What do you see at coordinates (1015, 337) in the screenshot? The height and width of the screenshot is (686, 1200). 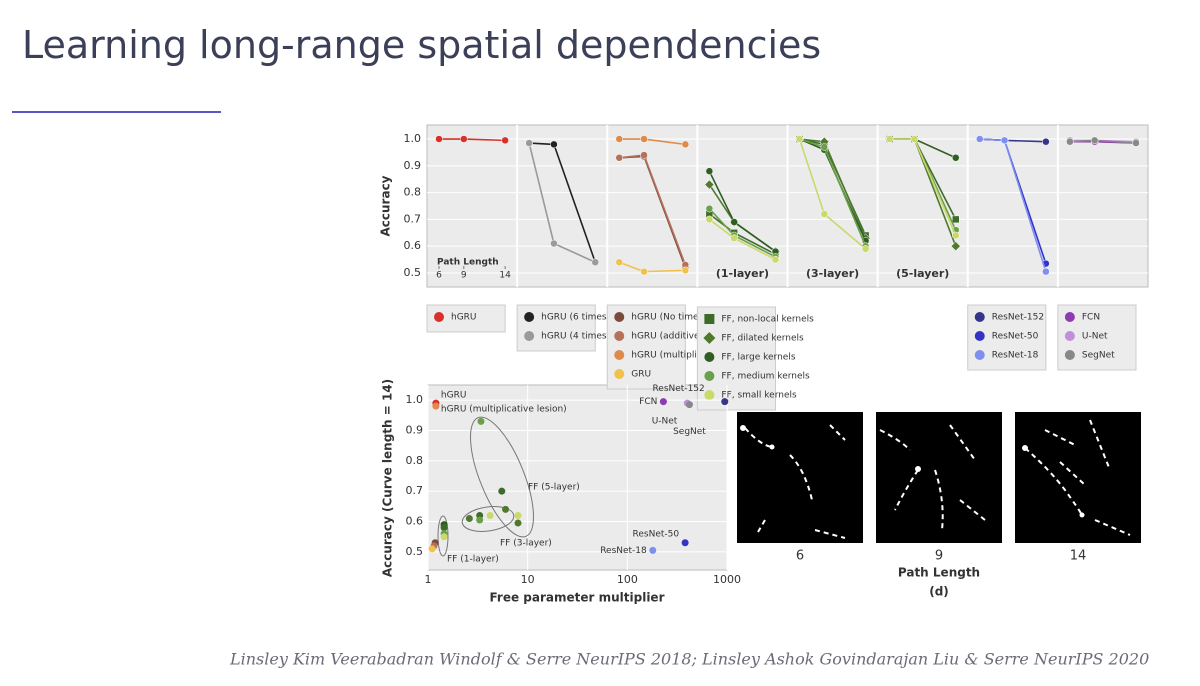 I see `legend-label: ResNet-50` at bounding box center [1015, 337].